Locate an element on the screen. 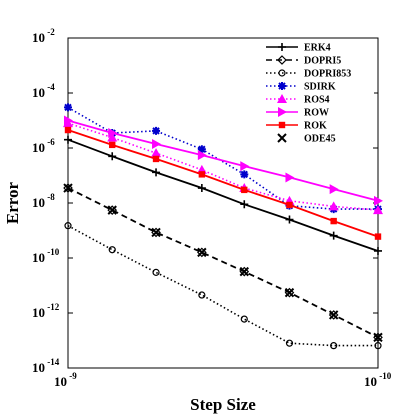  legend-label: ROW is located at coordinates (316, 113).